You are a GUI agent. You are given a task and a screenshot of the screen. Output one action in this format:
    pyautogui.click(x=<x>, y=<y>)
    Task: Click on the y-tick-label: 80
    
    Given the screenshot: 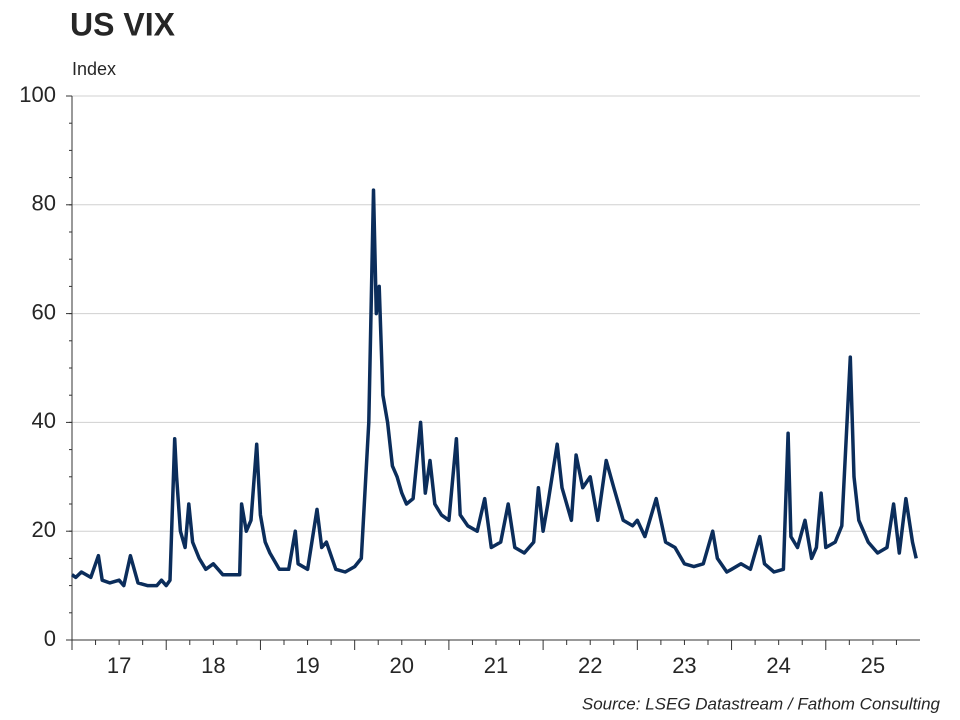 What is the action you would take?
    pyautogui.click(x=44, y=203)
    